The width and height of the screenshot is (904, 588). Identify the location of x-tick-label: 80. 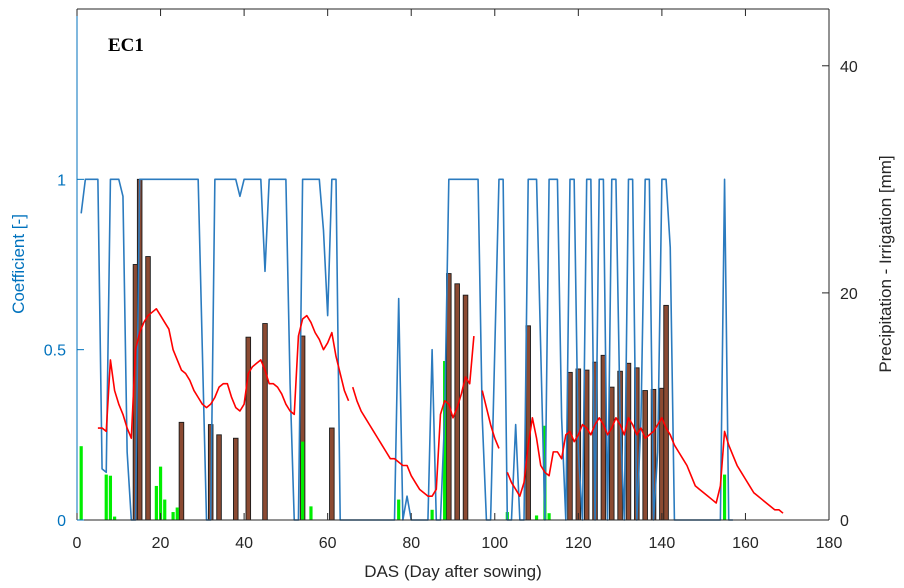
(411, 543).